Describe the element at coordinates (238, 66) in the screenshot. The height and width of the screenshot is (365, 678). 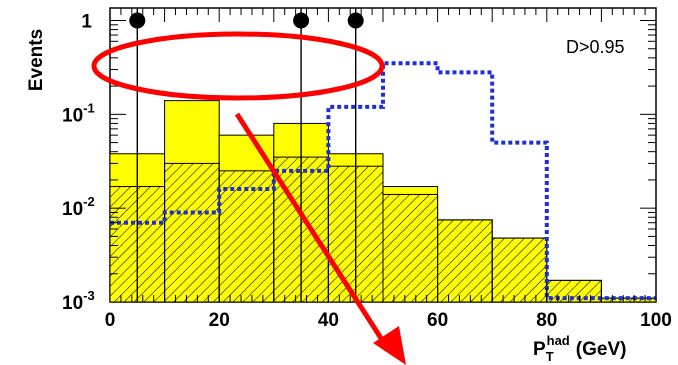
I see `highlight-ellipse` at that location.